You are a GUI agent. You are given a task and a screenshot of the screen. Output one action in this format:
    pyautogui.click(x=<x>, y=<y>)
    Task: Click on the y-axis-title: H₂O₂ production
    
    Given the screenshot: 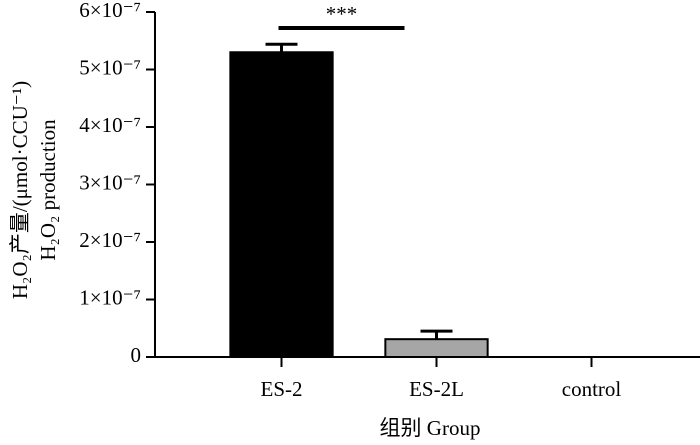 What is the action you would take?
    pyautogui.click(x=48, y=190)
    